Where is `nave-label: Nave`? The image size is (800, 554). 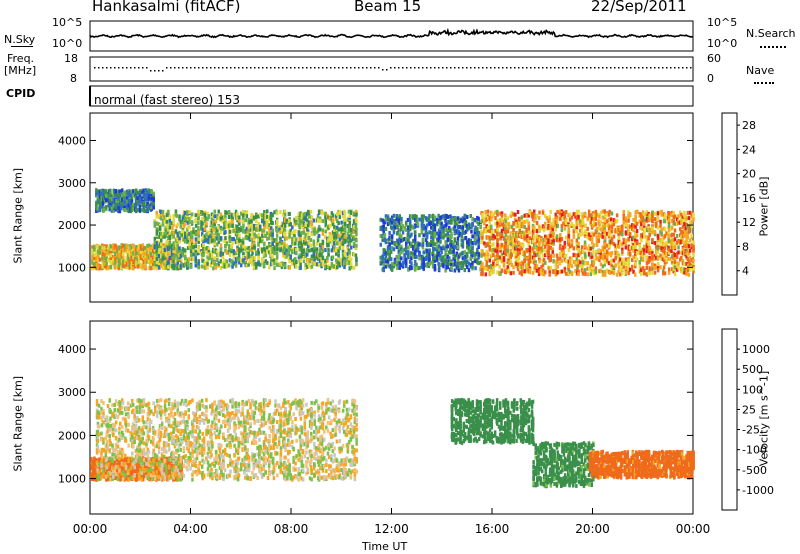
nave-label: Nave is located at coordinates (760, 70).